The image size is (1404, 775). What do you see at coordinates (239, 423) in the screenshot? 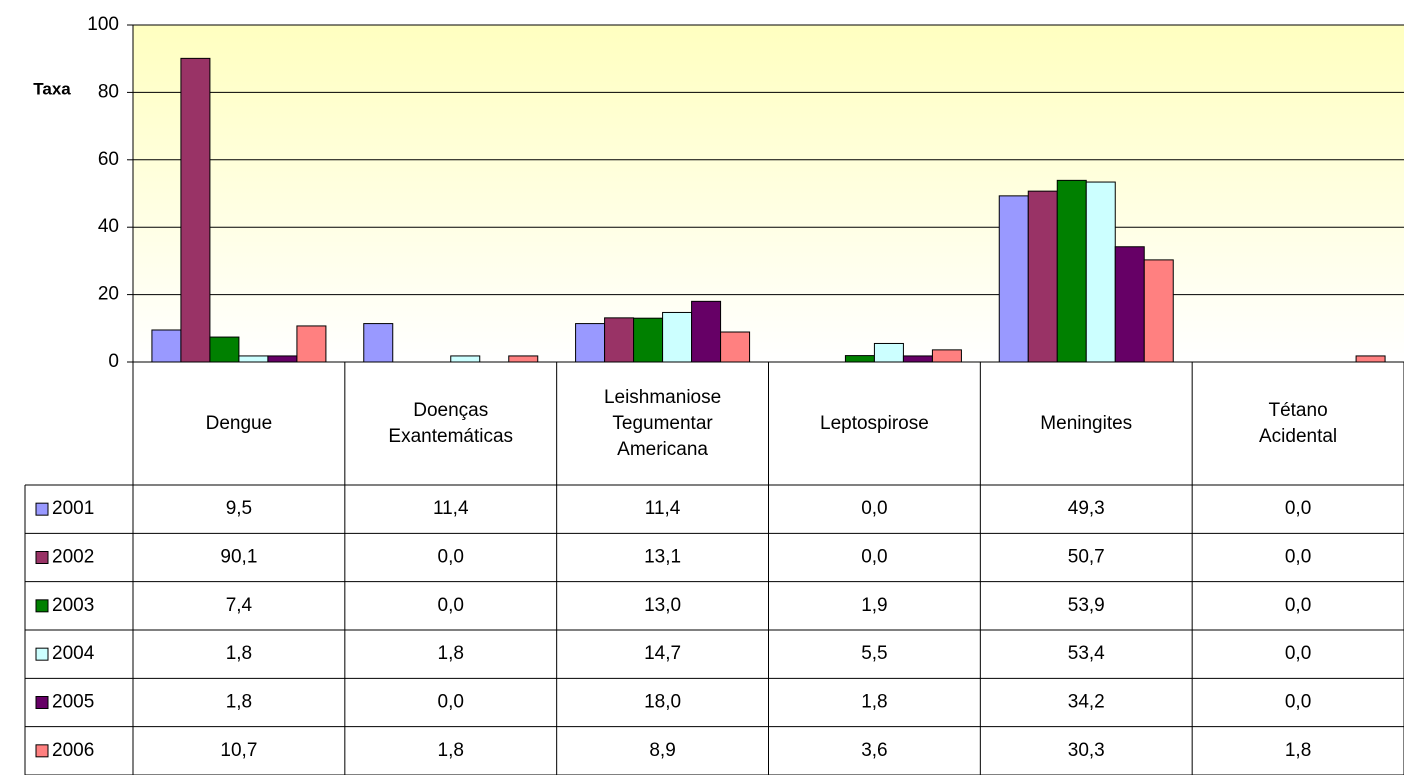
I see `category-label: Dengue` at bounding box center [239, 423].